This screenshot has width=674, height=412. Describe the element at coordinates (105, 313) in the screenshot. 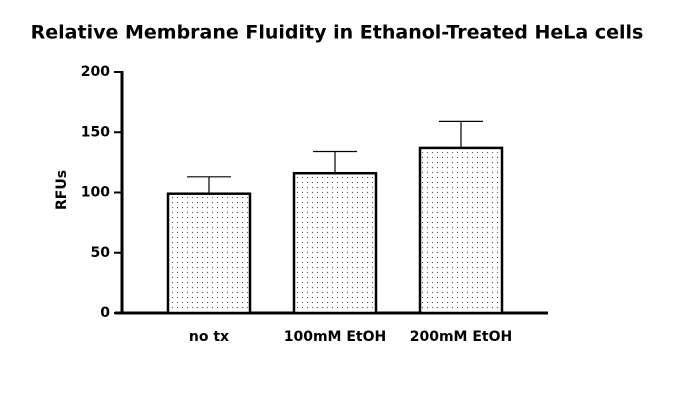

I see `y-tick-label: 0` at that location.